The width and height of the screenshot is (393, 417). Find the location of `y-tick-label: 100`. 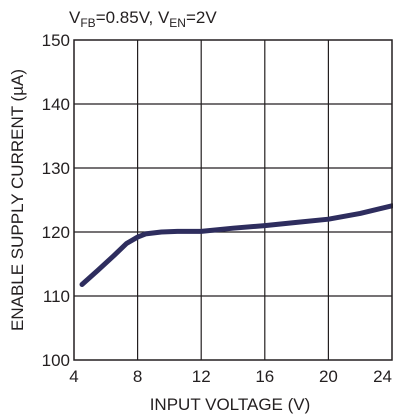

y-tick-label: 100 is located at coordinates (56, 360).